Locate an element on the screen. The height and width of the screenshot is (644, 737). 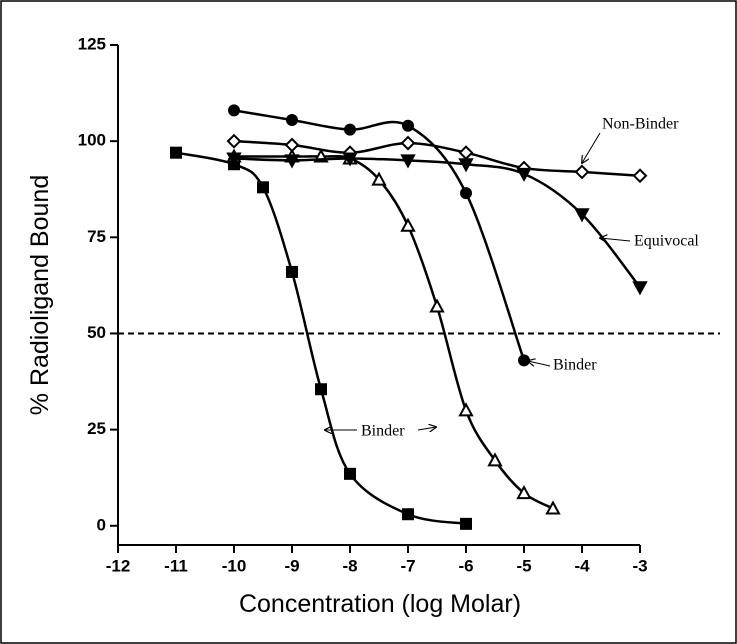
y-axis-label: % Radioligand Bound is located at coordinates (40, 295).